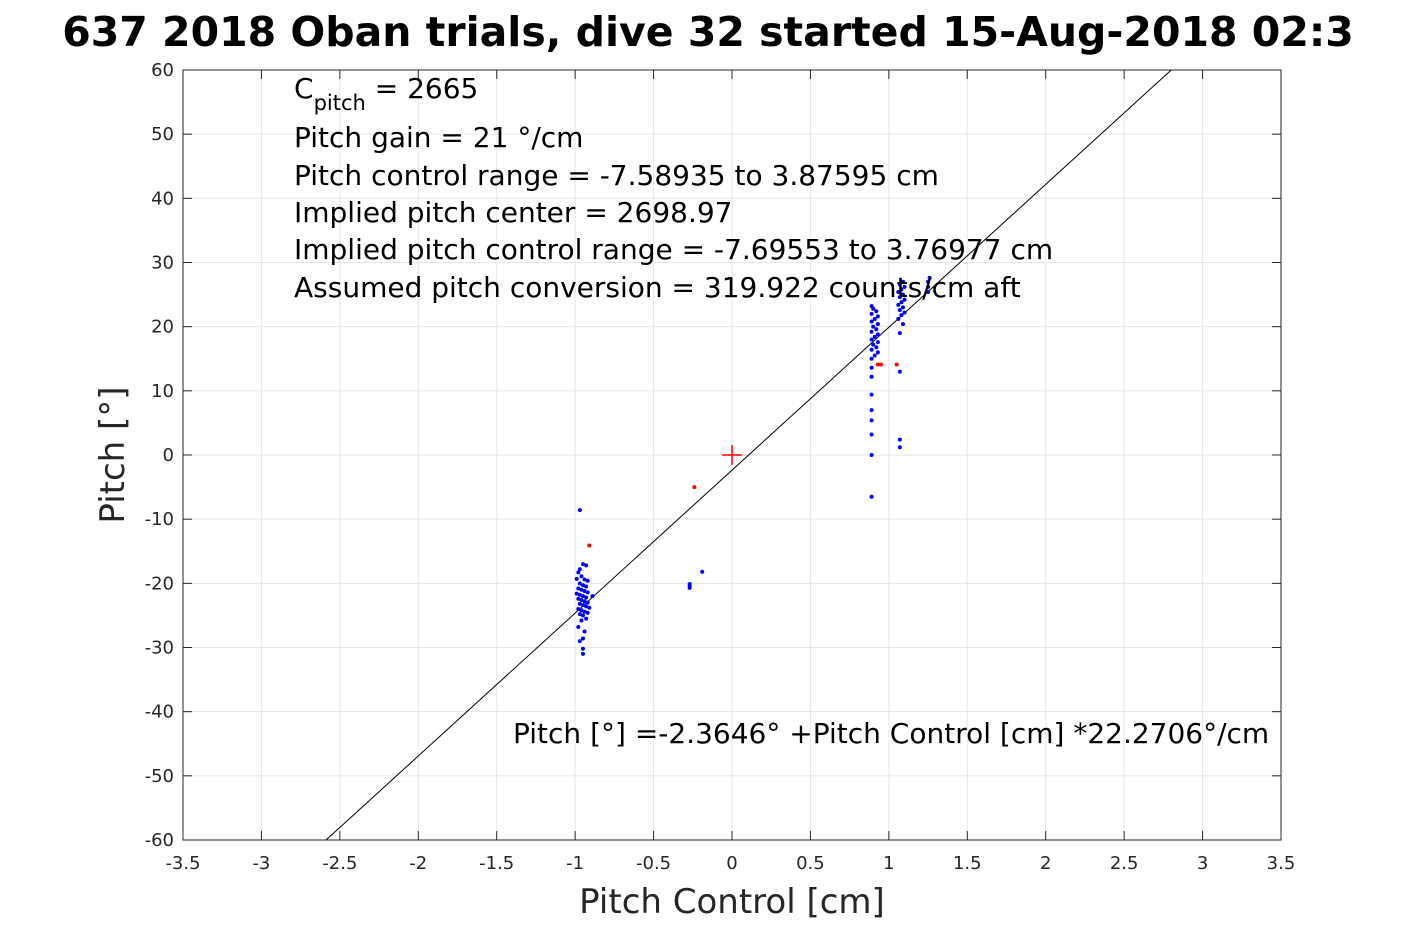  Describe the element at coordinates (261, 863) in the screenshot. I see `x-tick-label: -3` at that location.